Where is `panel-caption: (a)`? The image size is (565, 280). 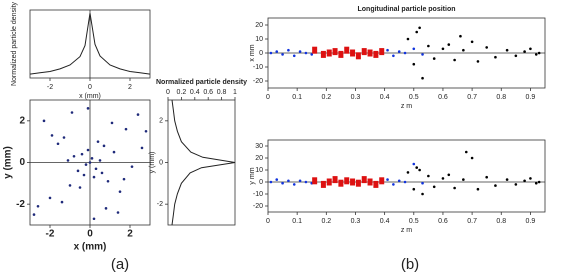
panel-caption: (a) is located at coordinates (120, 264).